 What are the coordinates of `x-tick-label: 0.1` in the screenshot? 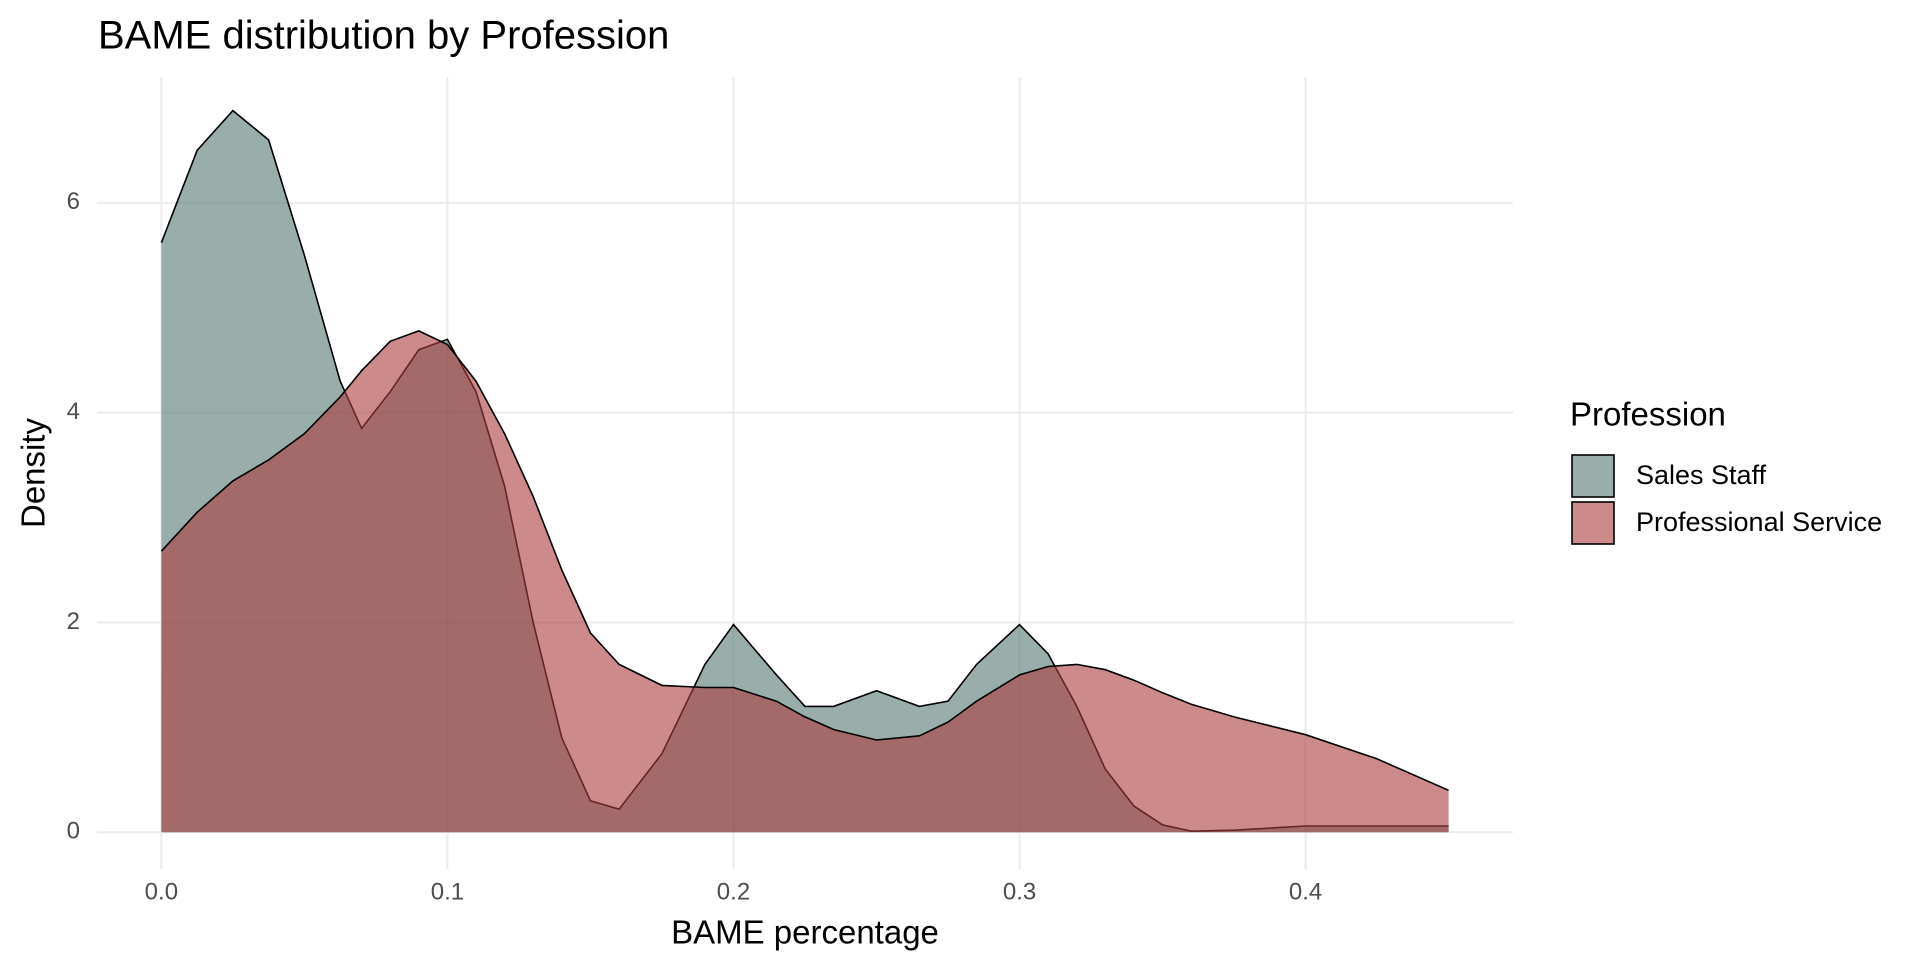 It's located at (447, 891).